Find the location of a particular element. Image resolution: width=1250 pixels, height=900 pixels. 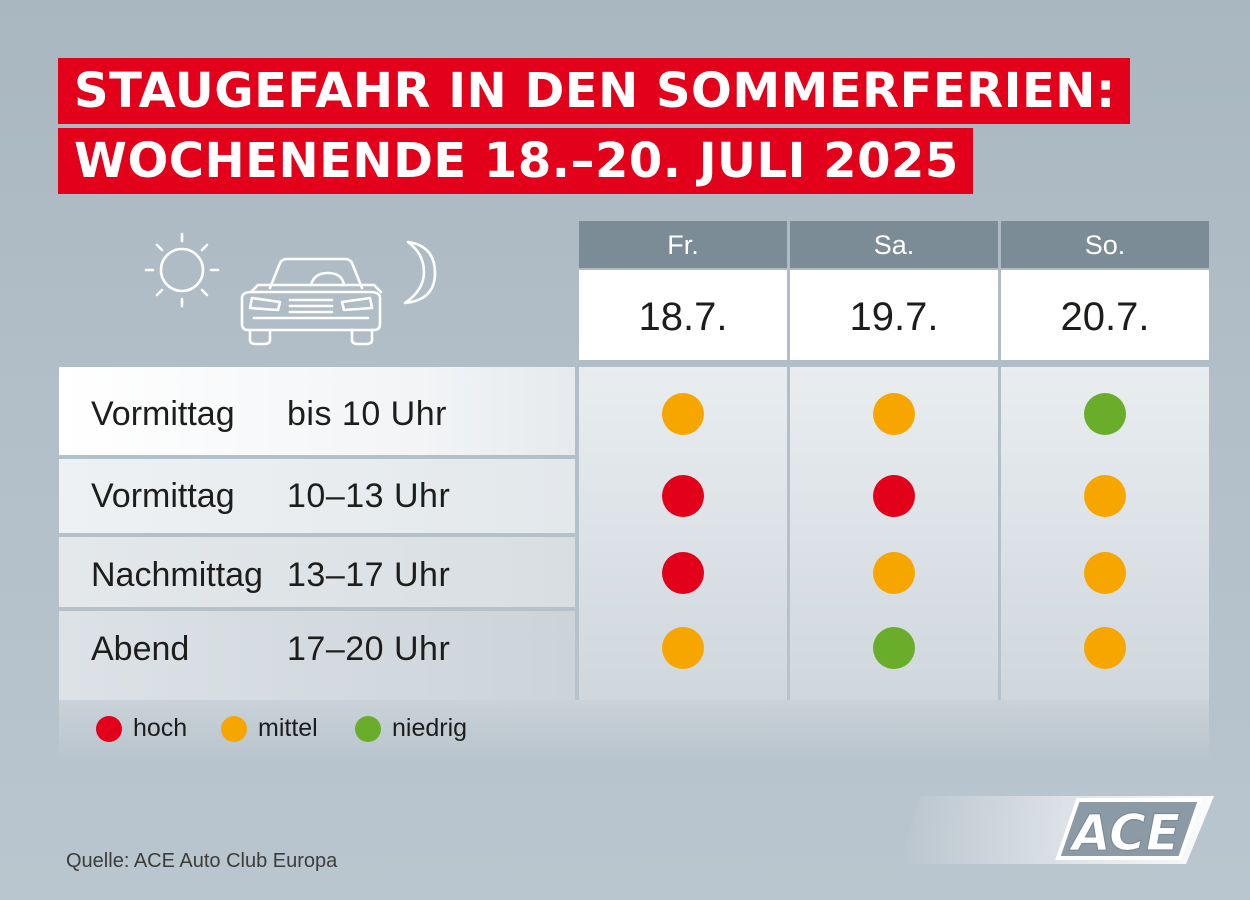

row-time: 17–20 Uhr is located at coordinates (369, 649).